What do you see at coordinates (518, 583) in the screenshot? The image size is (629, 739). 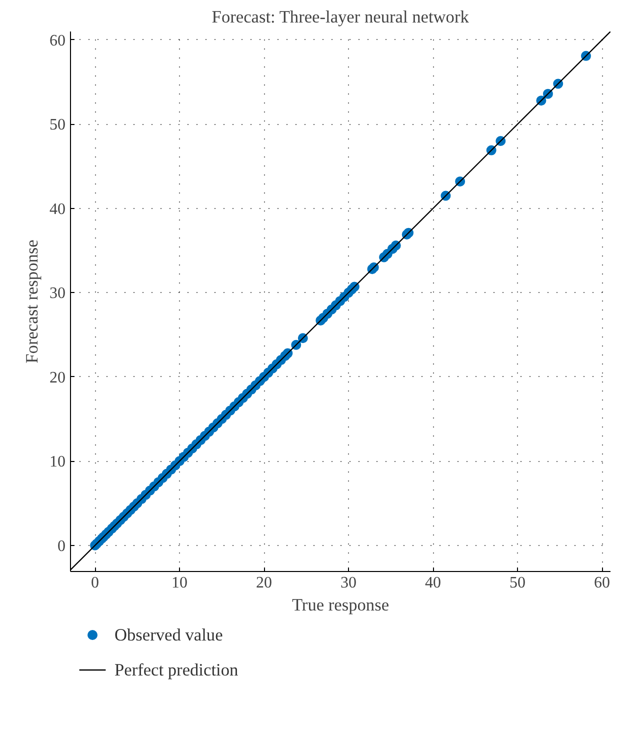 I see `x-tick-label: 50` at bounding box center [518, 583].